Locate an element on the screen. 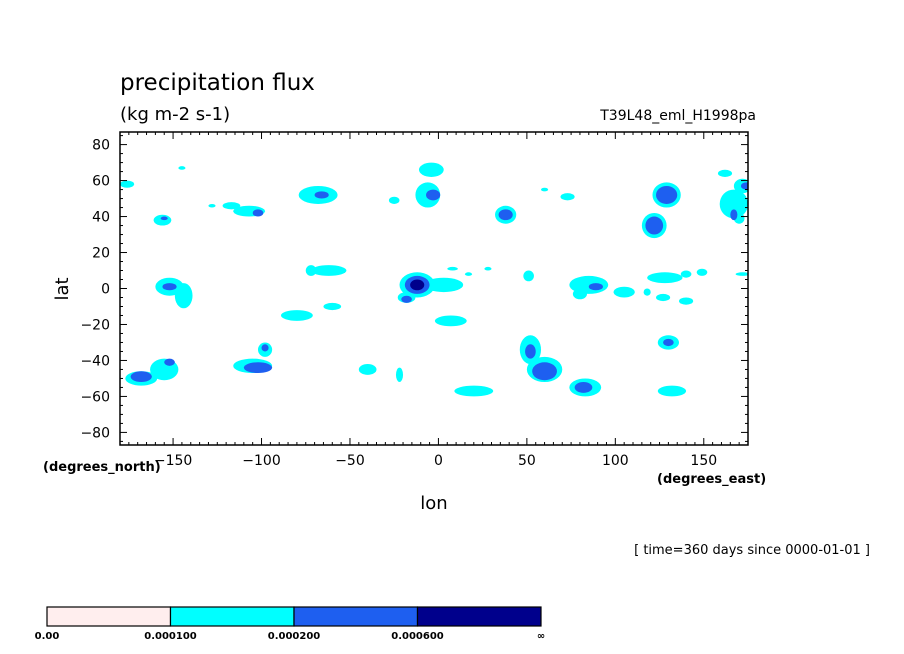 This screenshot has width=904, height=654. y-axis-title: lat is located at coordinates (62, 288).